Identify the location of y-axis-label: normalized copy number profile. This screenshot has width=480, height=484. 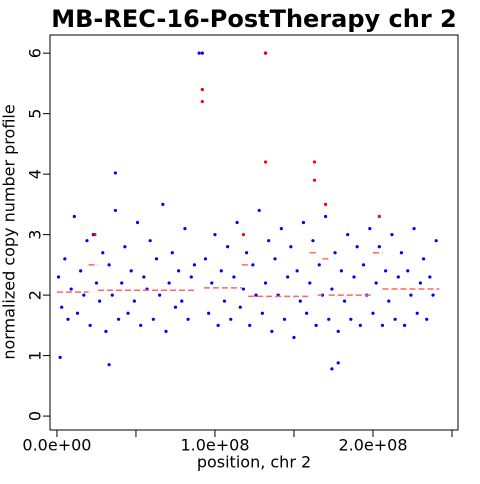
(9, 231).